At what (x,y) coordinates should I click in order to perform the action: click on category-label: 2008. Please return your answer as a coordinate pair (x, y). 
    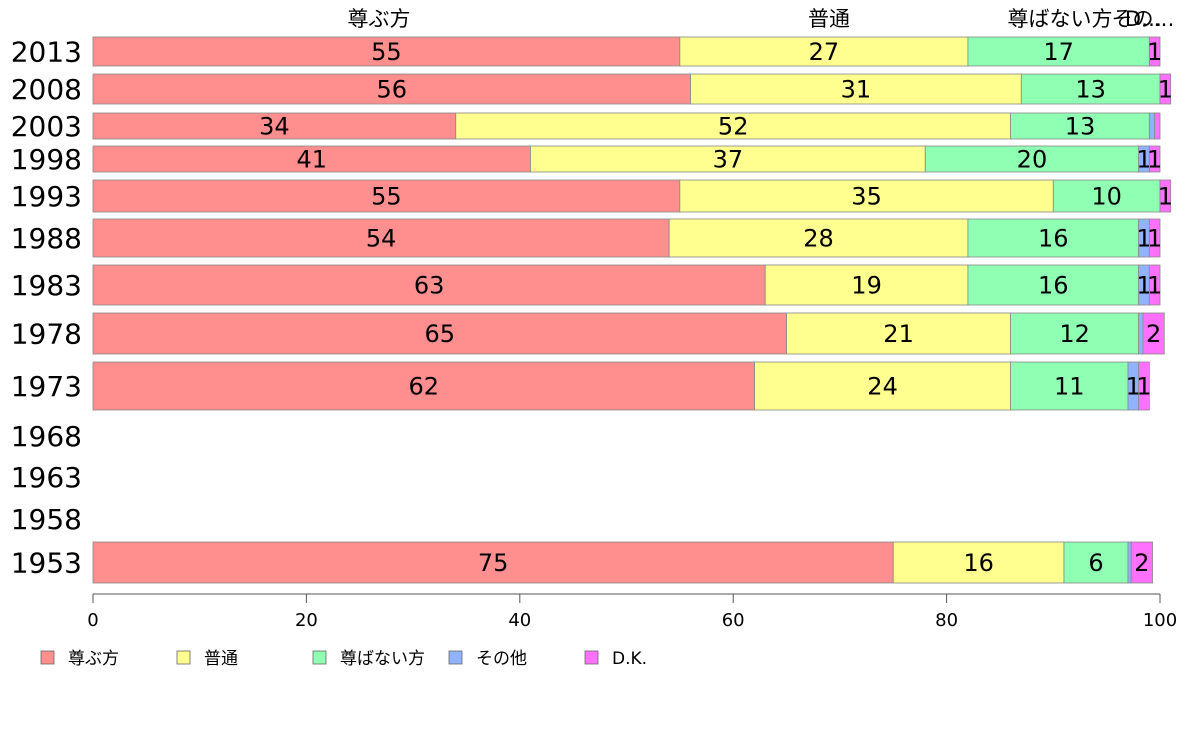
    Looking at the image, I should click on (46, 89).